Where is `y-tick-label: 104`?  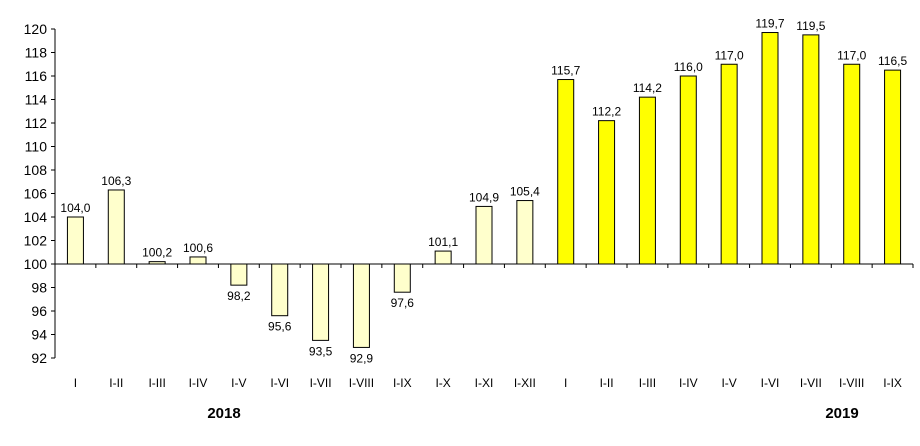 y-tick-label: 104 is located at coordinates (36, 217).